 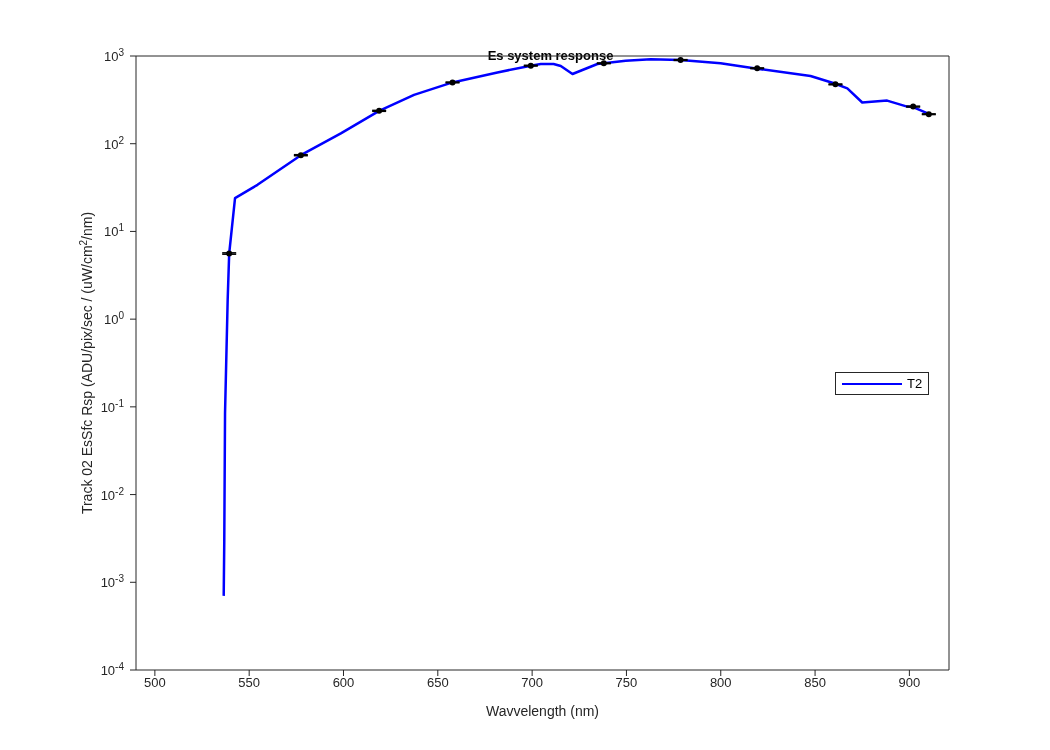 What do you see at coordinates (114, 318) in the screenshot?
I see `y-tick-label: 10$^{0}$` at bounding box center [114, 318].